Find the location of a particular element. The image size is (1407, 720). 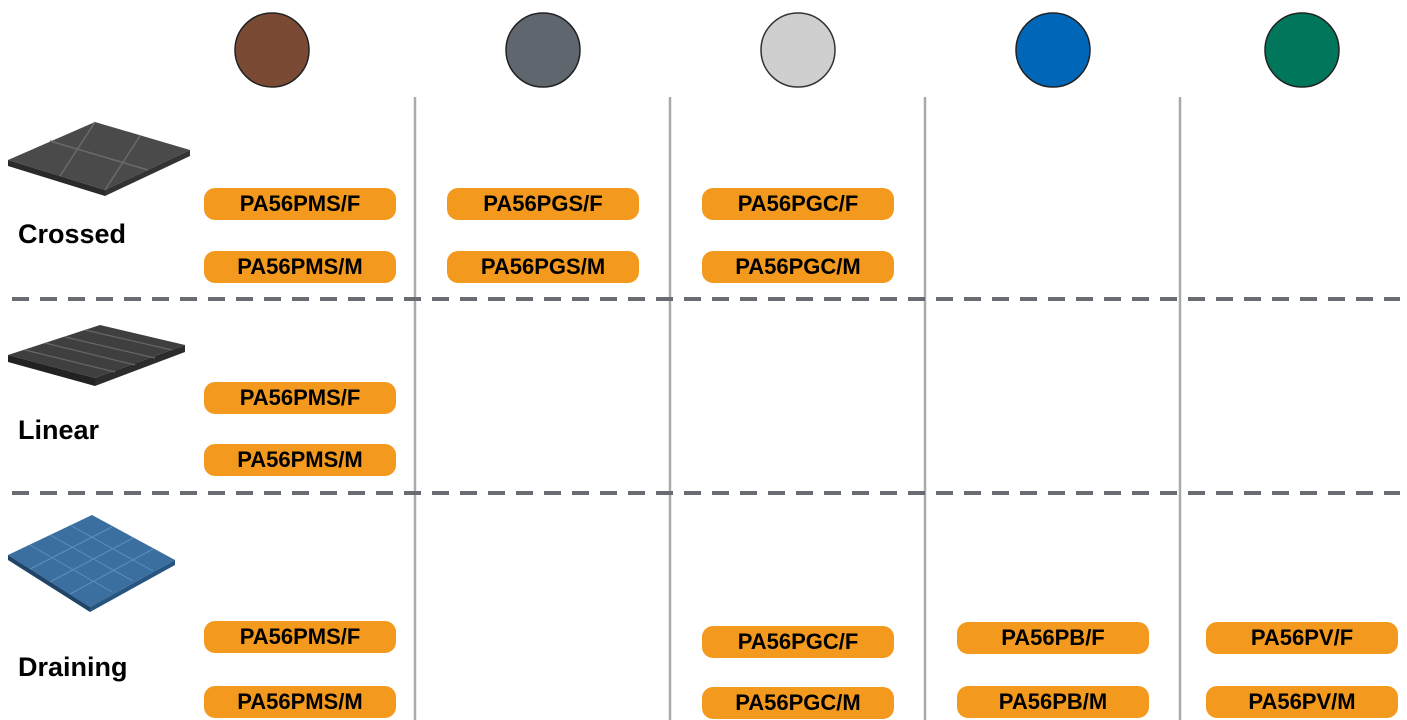

row-label: Draining is located at coordinates (73, 667).